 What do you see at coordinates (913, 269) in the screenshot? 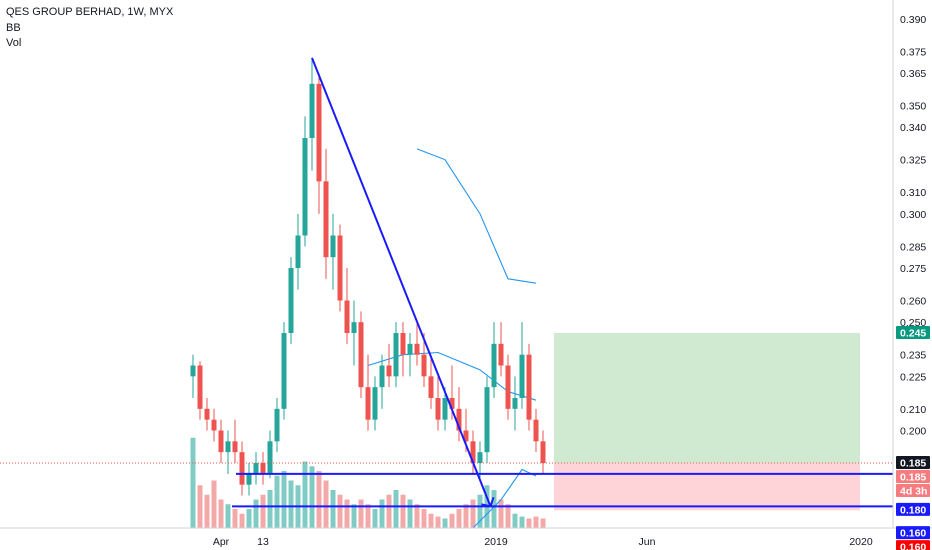
I see `y-tick-label: 0.275` at bounding box center [913, 269].